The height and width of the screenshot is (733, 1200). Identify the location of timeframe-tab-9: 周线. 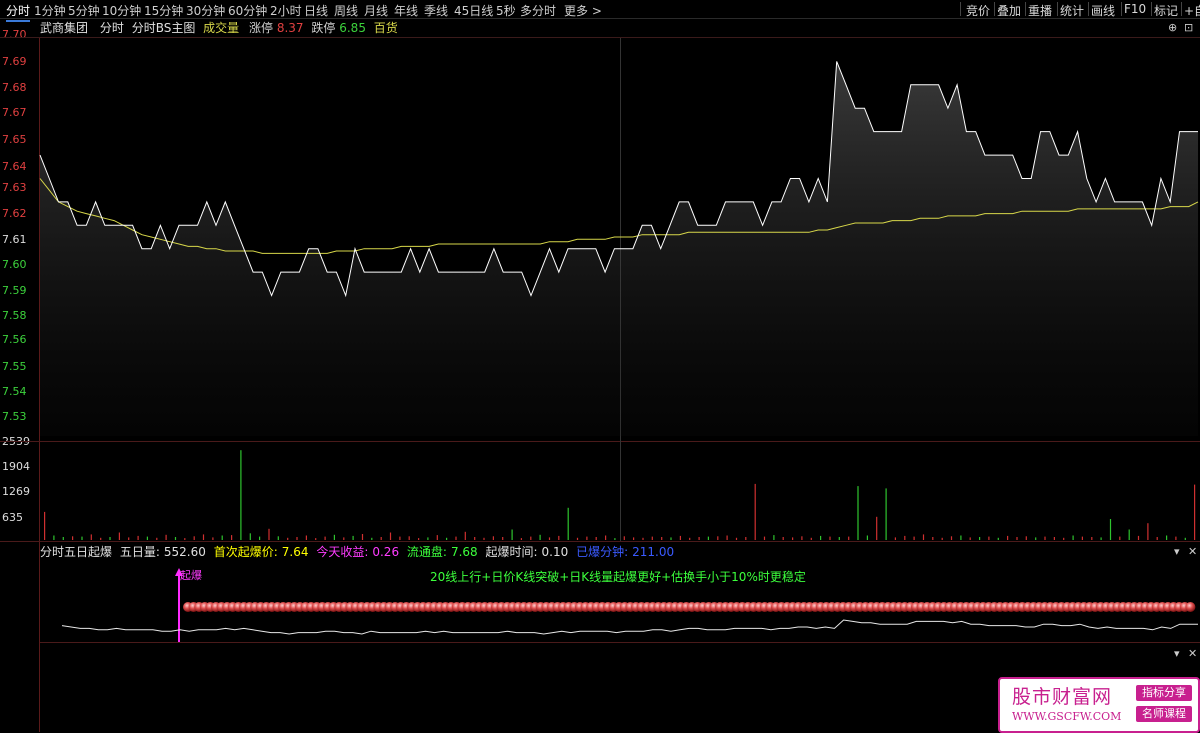
(346, 11).